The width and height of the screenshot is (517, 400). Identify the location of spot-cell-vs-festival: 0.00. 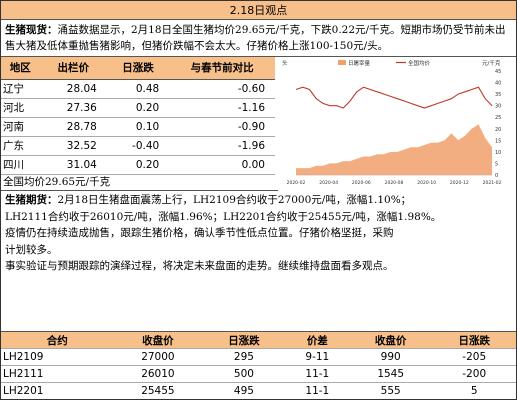
(222, 165).